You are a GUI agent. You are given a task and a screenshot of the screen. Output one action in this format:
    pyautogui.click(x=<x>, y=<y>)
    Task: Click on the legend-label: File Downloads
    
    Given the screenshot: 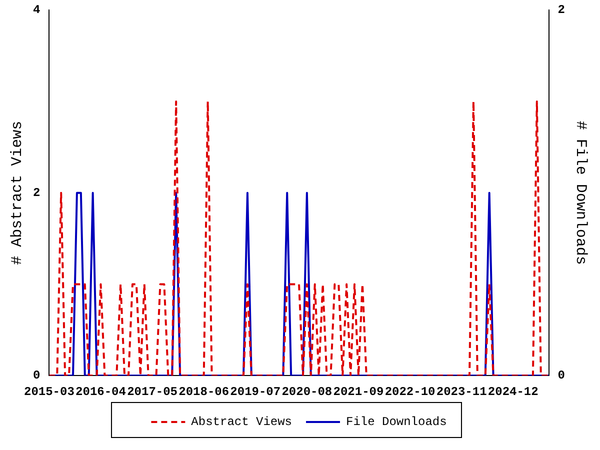 What is the action you would take?
    pyautogui.click(x=396, y=422)
    